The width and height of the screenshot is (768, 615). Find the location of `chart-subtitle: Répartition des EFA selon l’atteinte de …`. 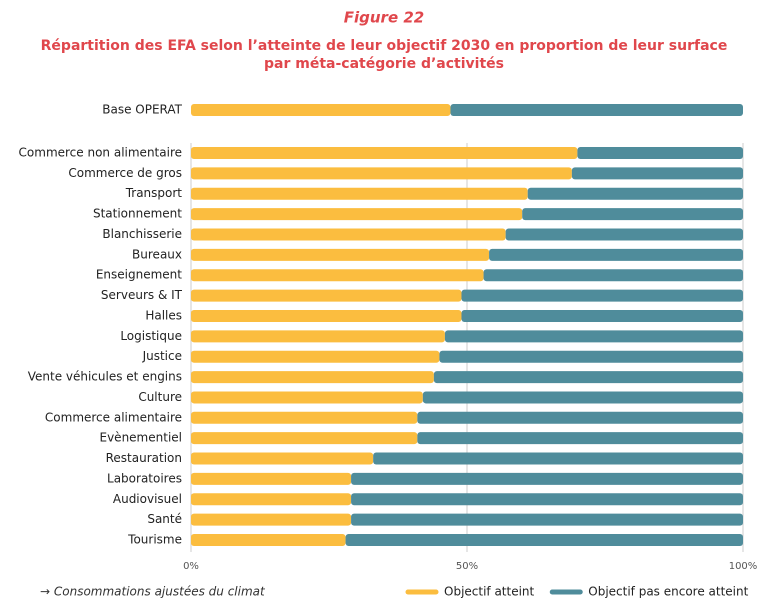

chart-subtitle: Répartition des EFA selon l’atteinte de … is located at coordinates (384, 46).